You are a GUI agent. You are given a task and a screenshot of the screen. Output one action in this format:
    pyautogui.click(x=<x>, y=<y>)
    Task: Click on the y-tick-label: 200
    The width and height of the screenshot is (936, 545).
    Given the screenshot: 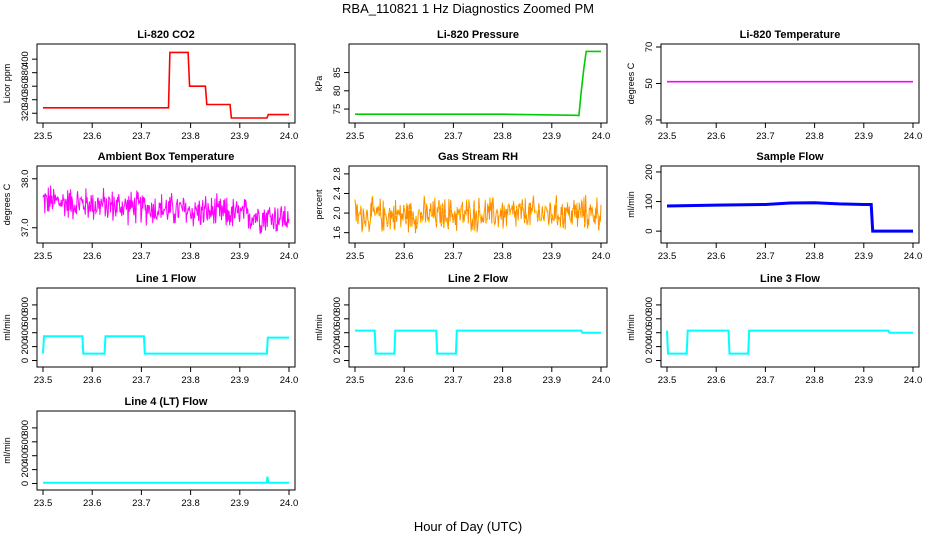 What is the action you would take?
    pyautogui.click(x=25, y=347)
    